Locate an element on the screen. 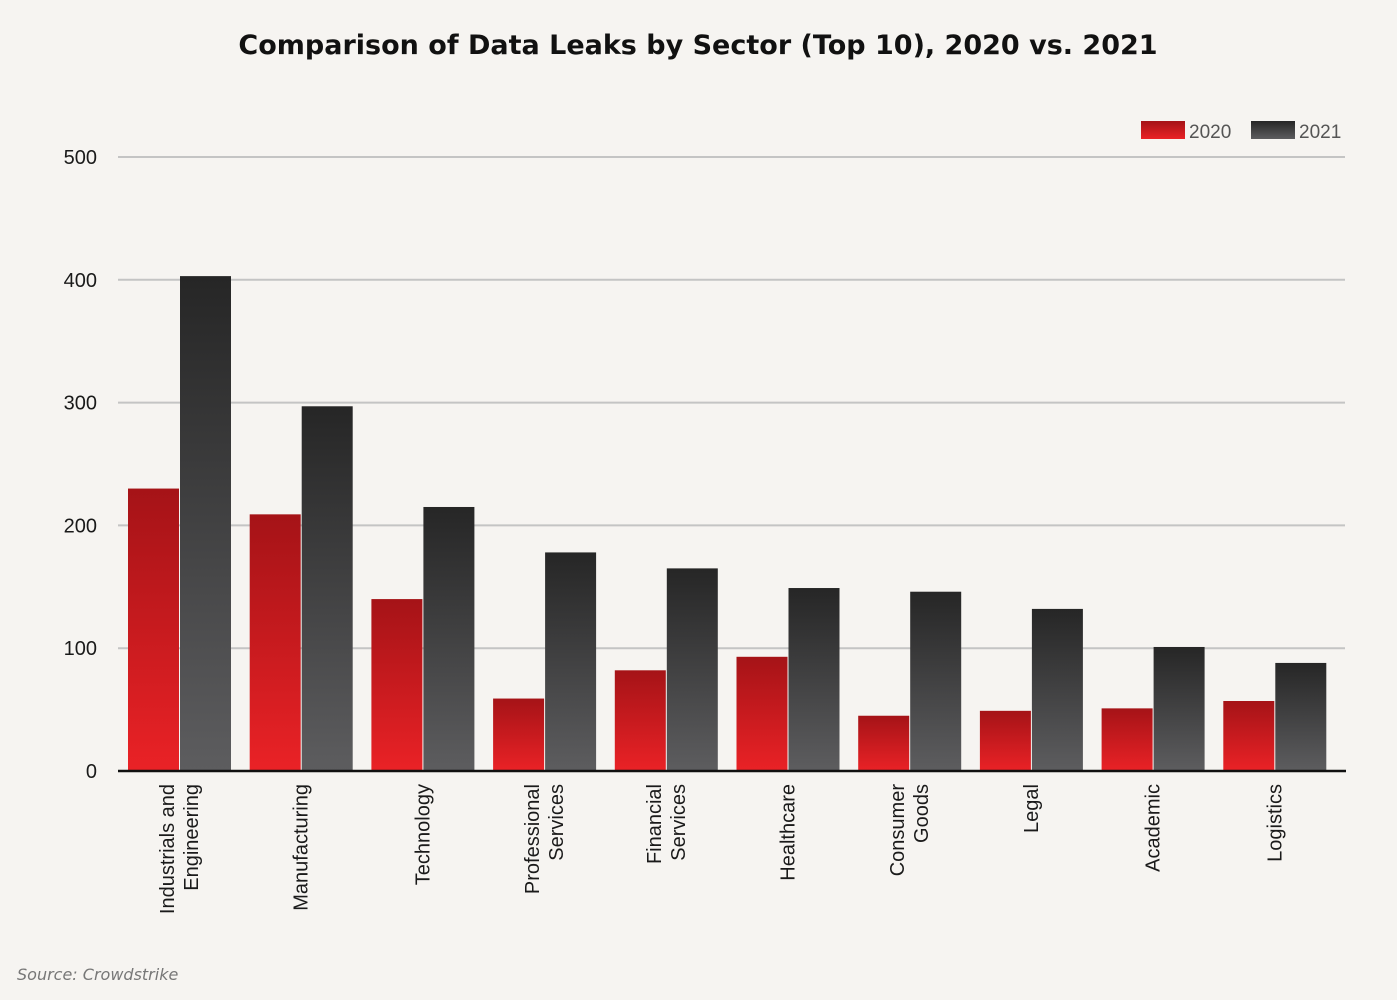 Image resolution: width=1397 pixels, height=1000 pixels. y-tick-label: 400 is located at coordinates (80, 281).